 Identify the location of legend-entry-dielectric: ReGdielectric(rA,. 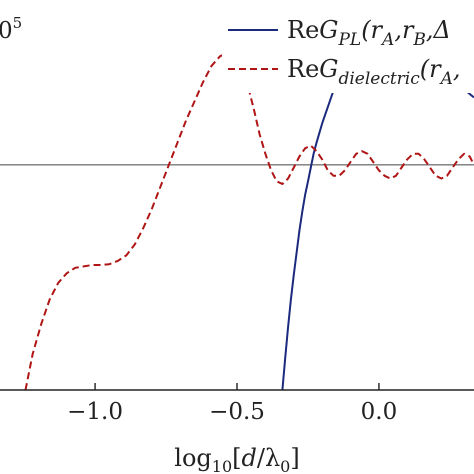
(374, 72).